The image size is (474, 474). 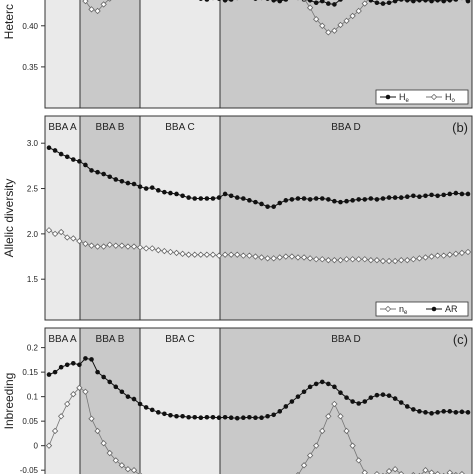 I want to click on legend-marker-filled, so click(x=434, y=309).